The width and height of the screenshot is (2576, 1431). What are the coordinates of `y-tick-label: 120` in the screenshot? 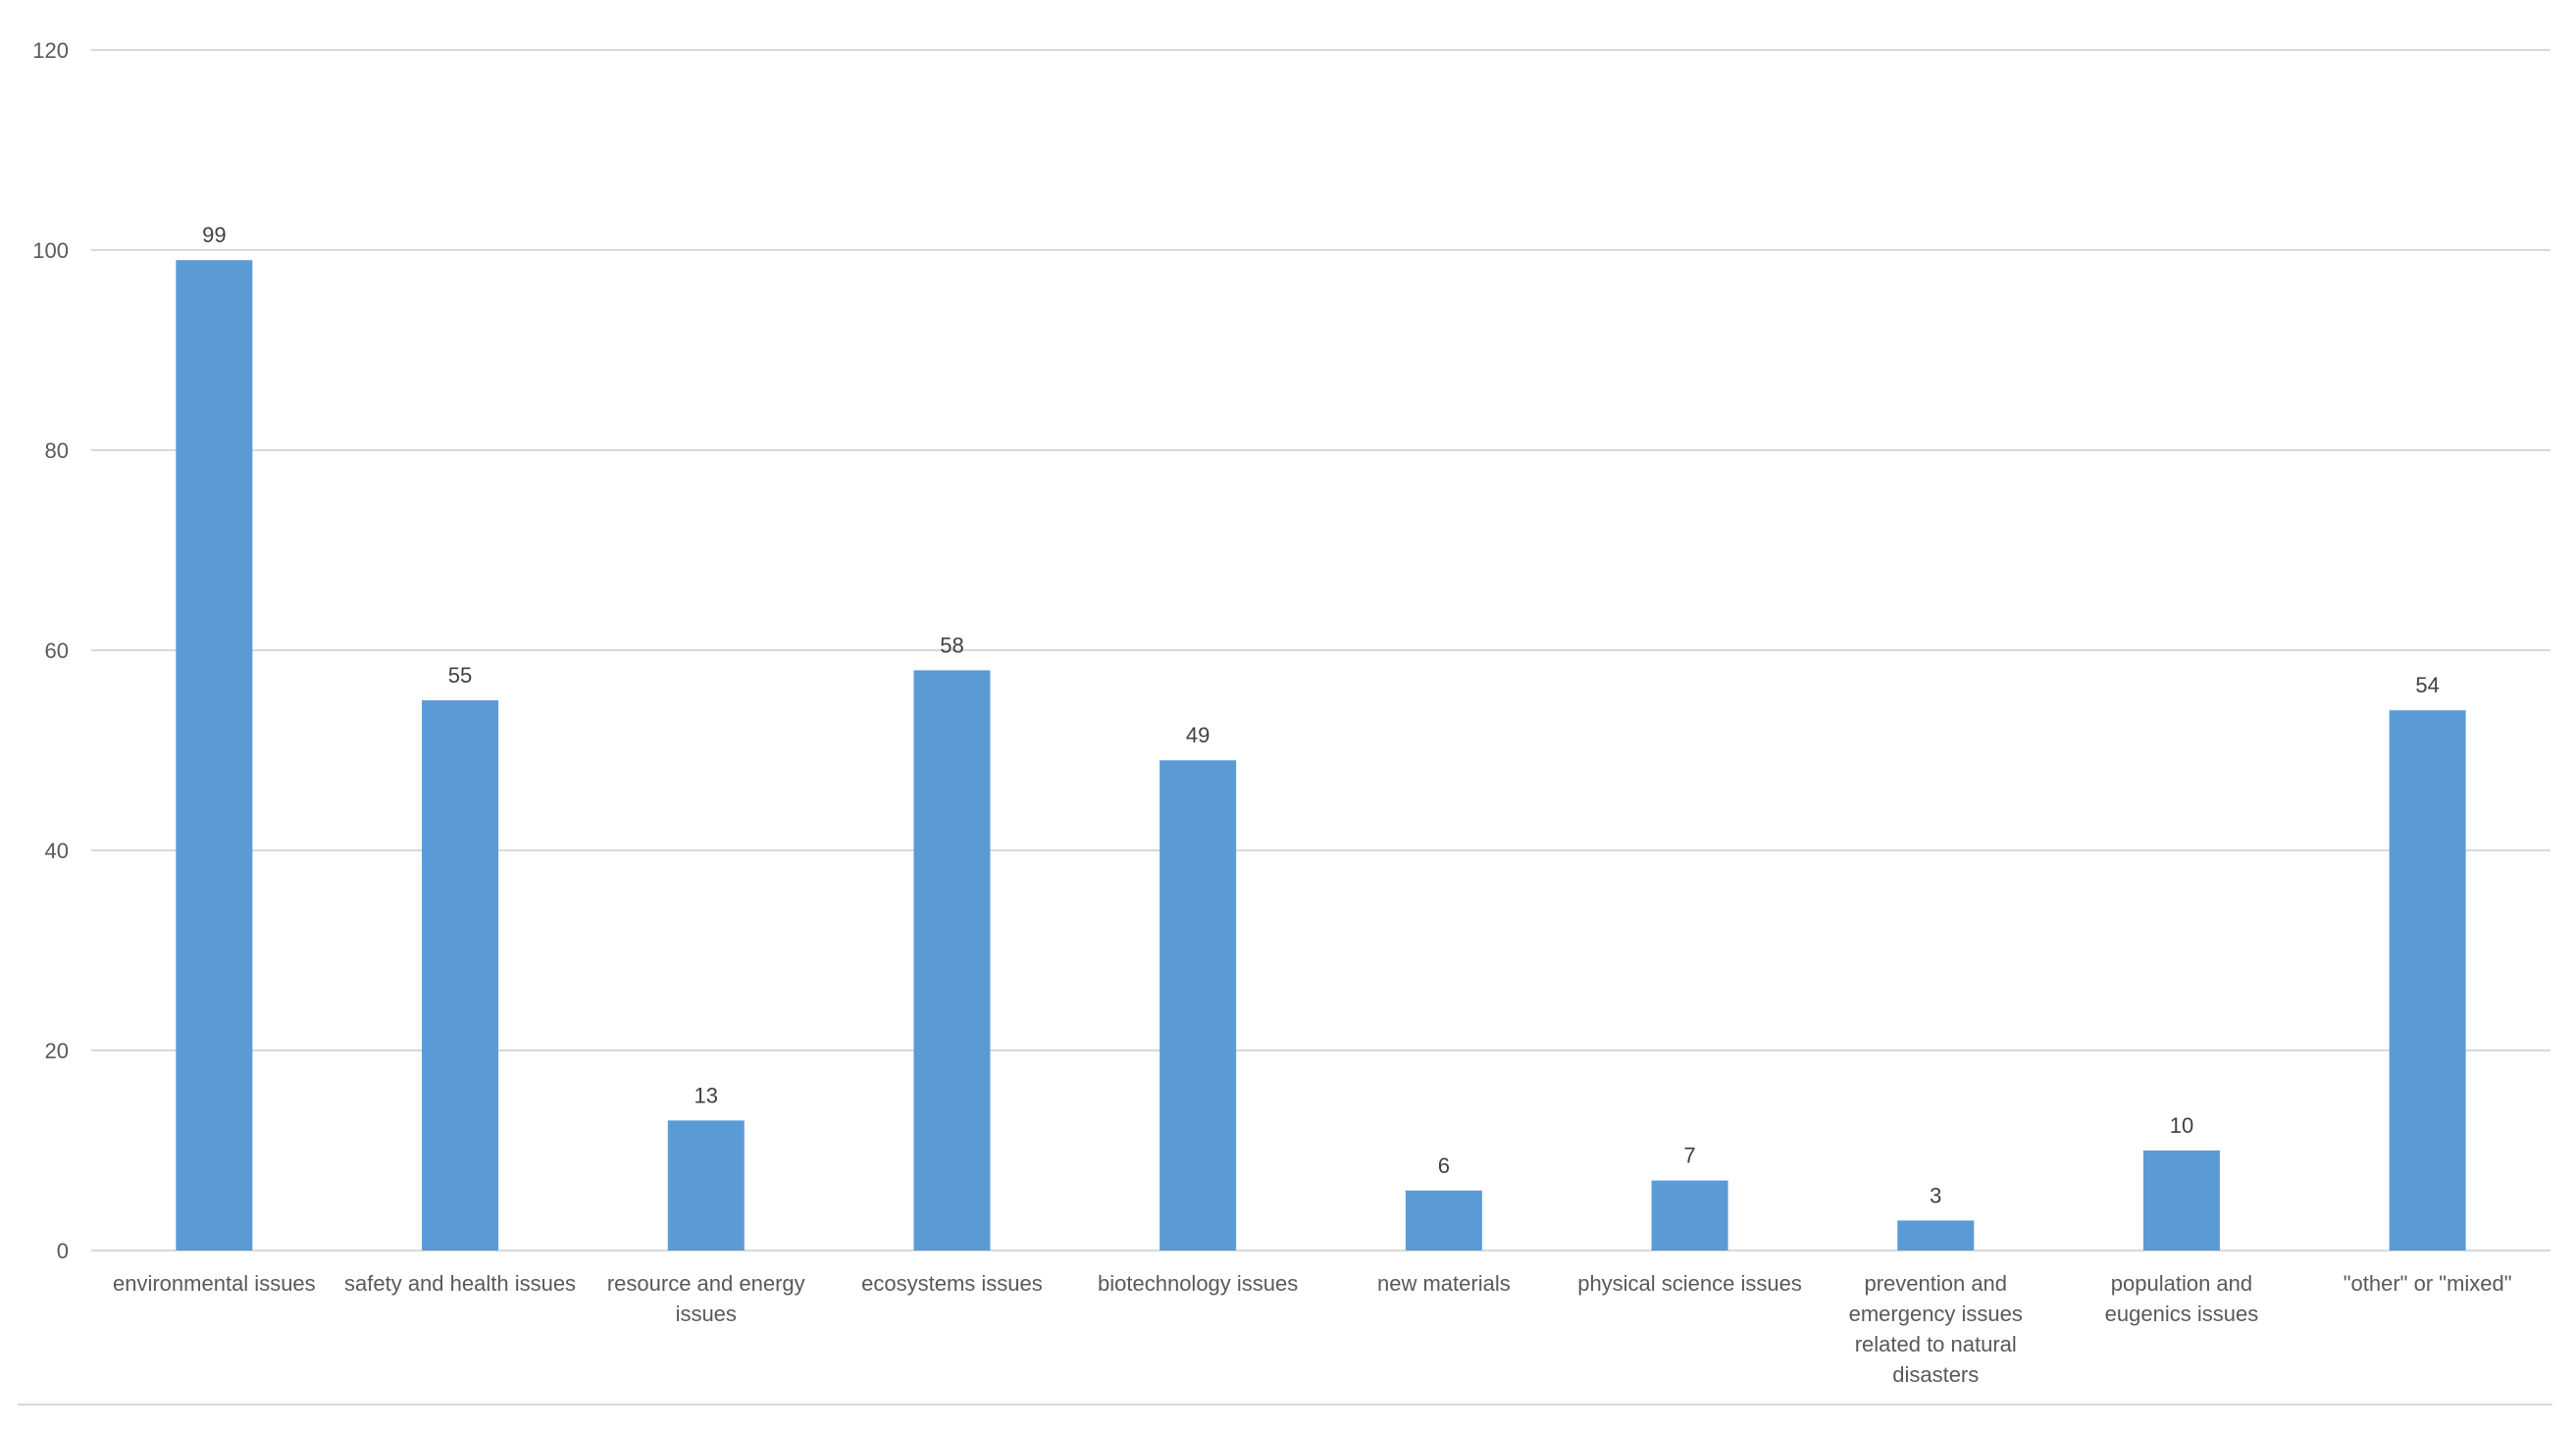 It's located at (50, 51).